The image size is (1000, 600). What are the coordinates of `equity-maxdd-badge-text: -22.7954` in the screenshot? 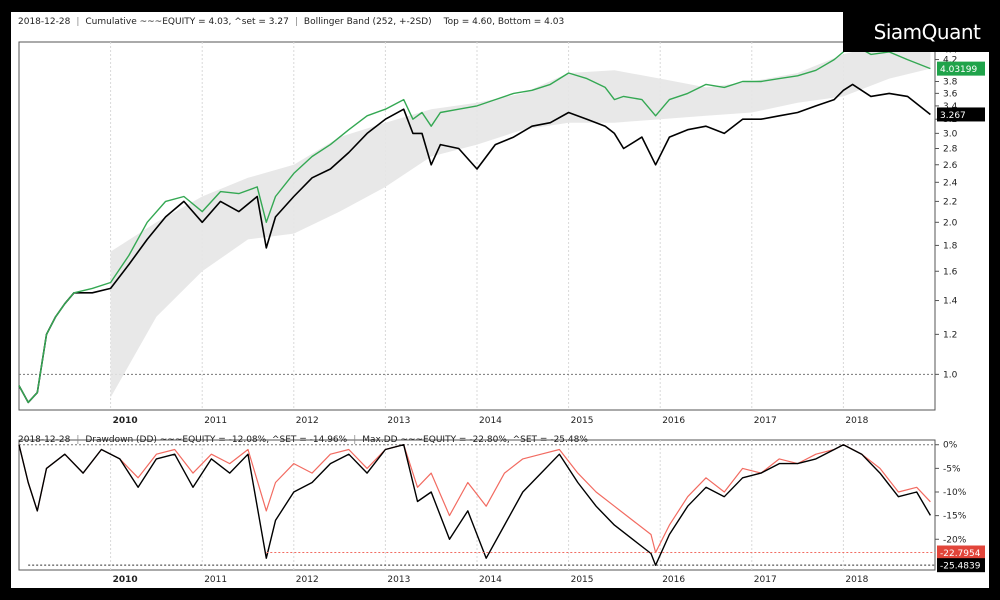 It's located at (960, 554).